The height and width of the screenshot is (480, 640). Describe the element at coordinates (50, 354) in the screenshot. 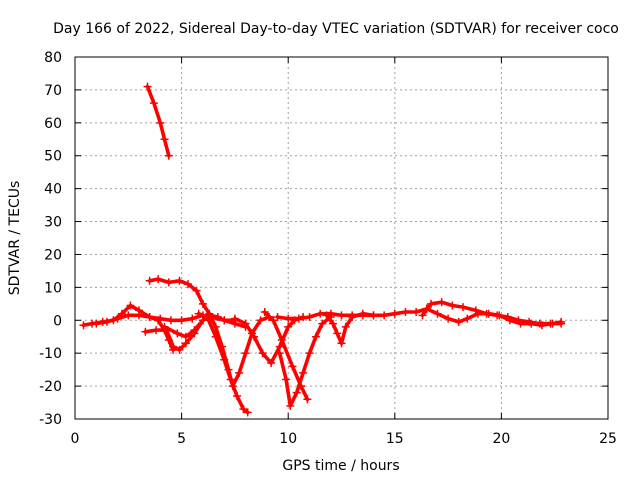

I see `y-tick-label: -10` at that location.